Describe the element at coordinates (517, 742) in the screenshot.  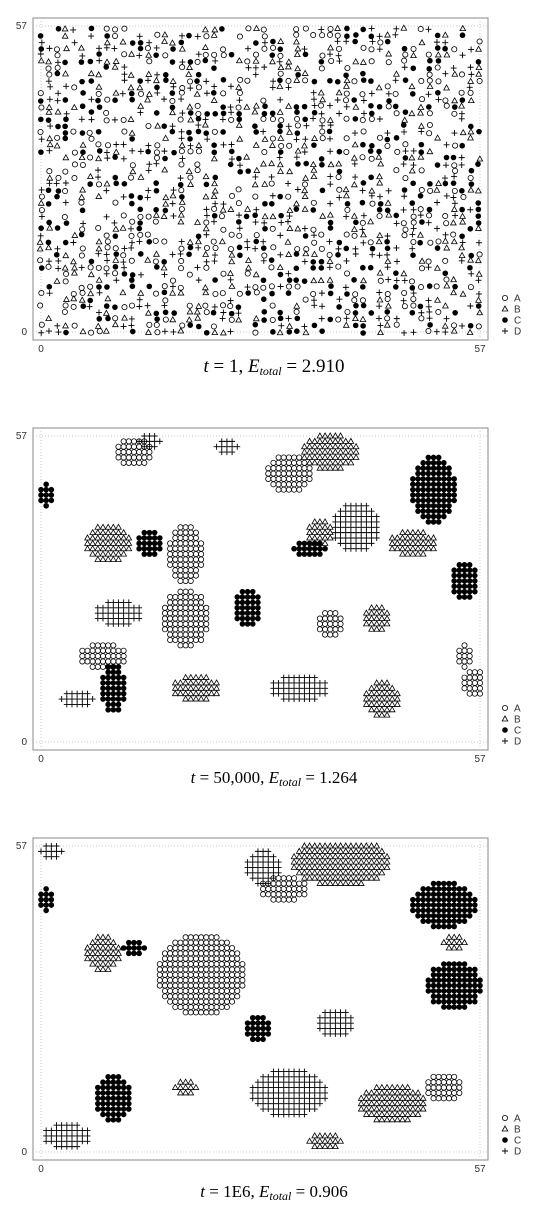
I see `legend-label: D` at that location.